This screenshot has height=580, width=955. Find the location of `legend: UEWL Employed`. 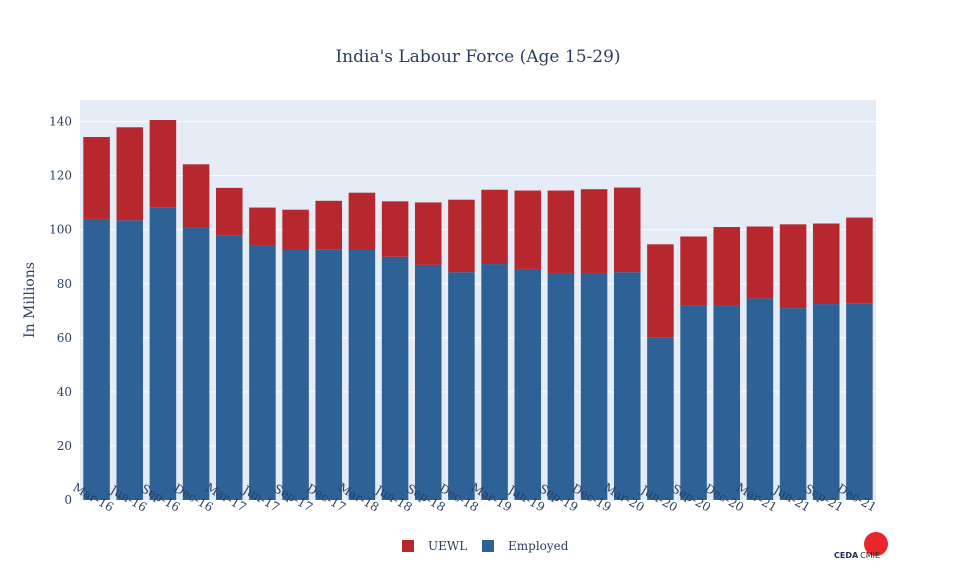

legend: UEWL Employed is located at coordinates (485, 546).